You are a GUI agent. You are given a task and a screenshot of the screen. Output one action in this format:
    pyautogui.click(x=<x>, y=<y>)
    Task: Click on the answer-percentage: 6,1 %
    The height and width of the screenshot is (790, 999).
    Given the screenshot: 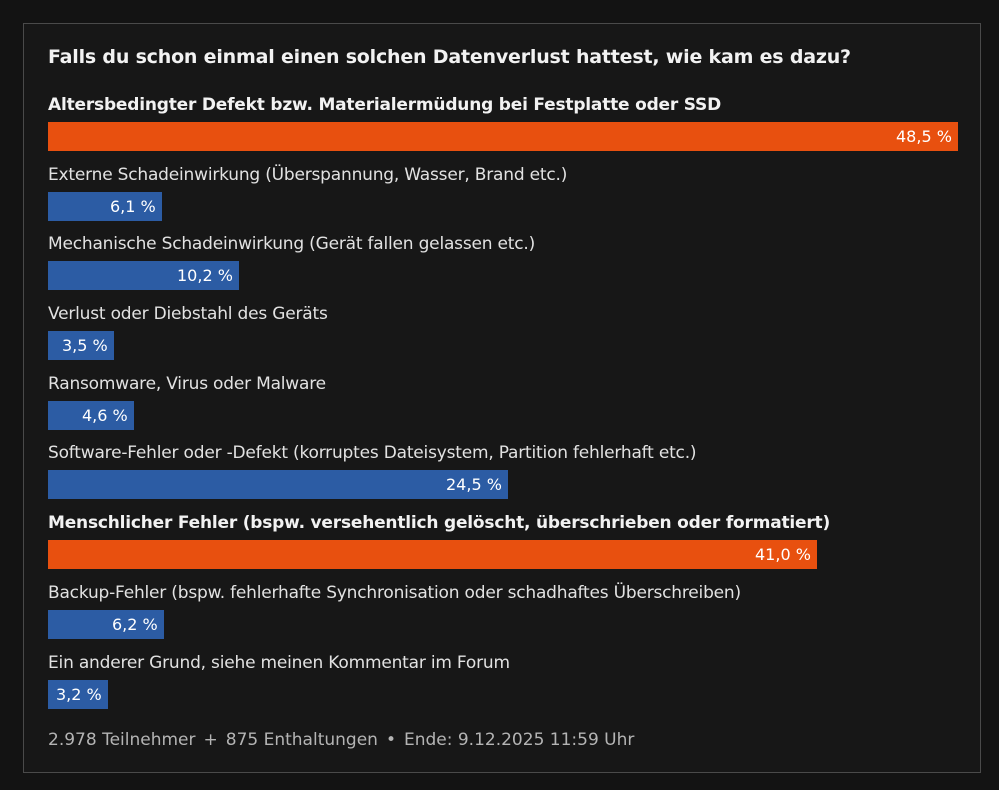 What is the action you would take?
    pyautogui.click(x=133, y=206)
    